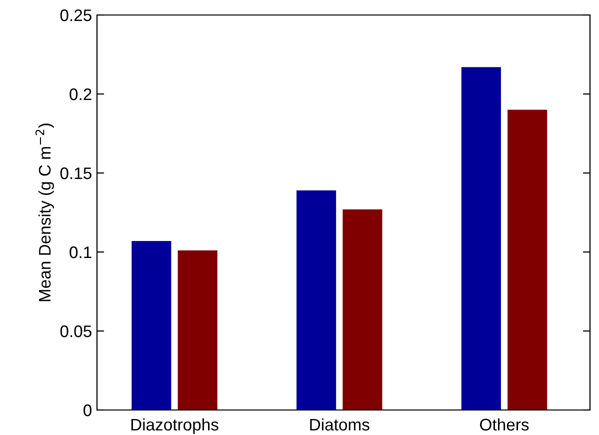 The width and height of the screenshot is (599, 435). Describe the element at coordinates (76, 331) in the screenshot. I see `y-tick-label: 0.05` at that location.